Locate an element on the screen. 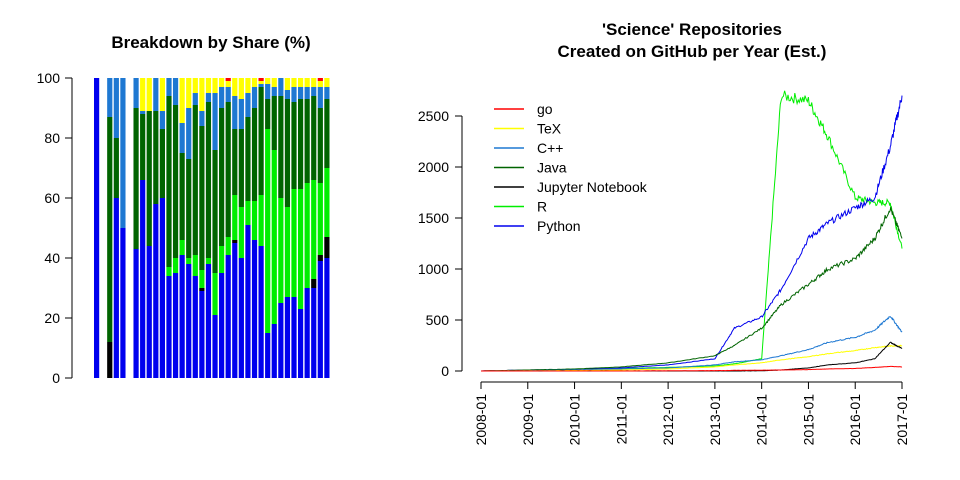 This screenshot has width=960, height=480. repos-x-tick-label: 2009-01 is located at coordinates (528, 420).